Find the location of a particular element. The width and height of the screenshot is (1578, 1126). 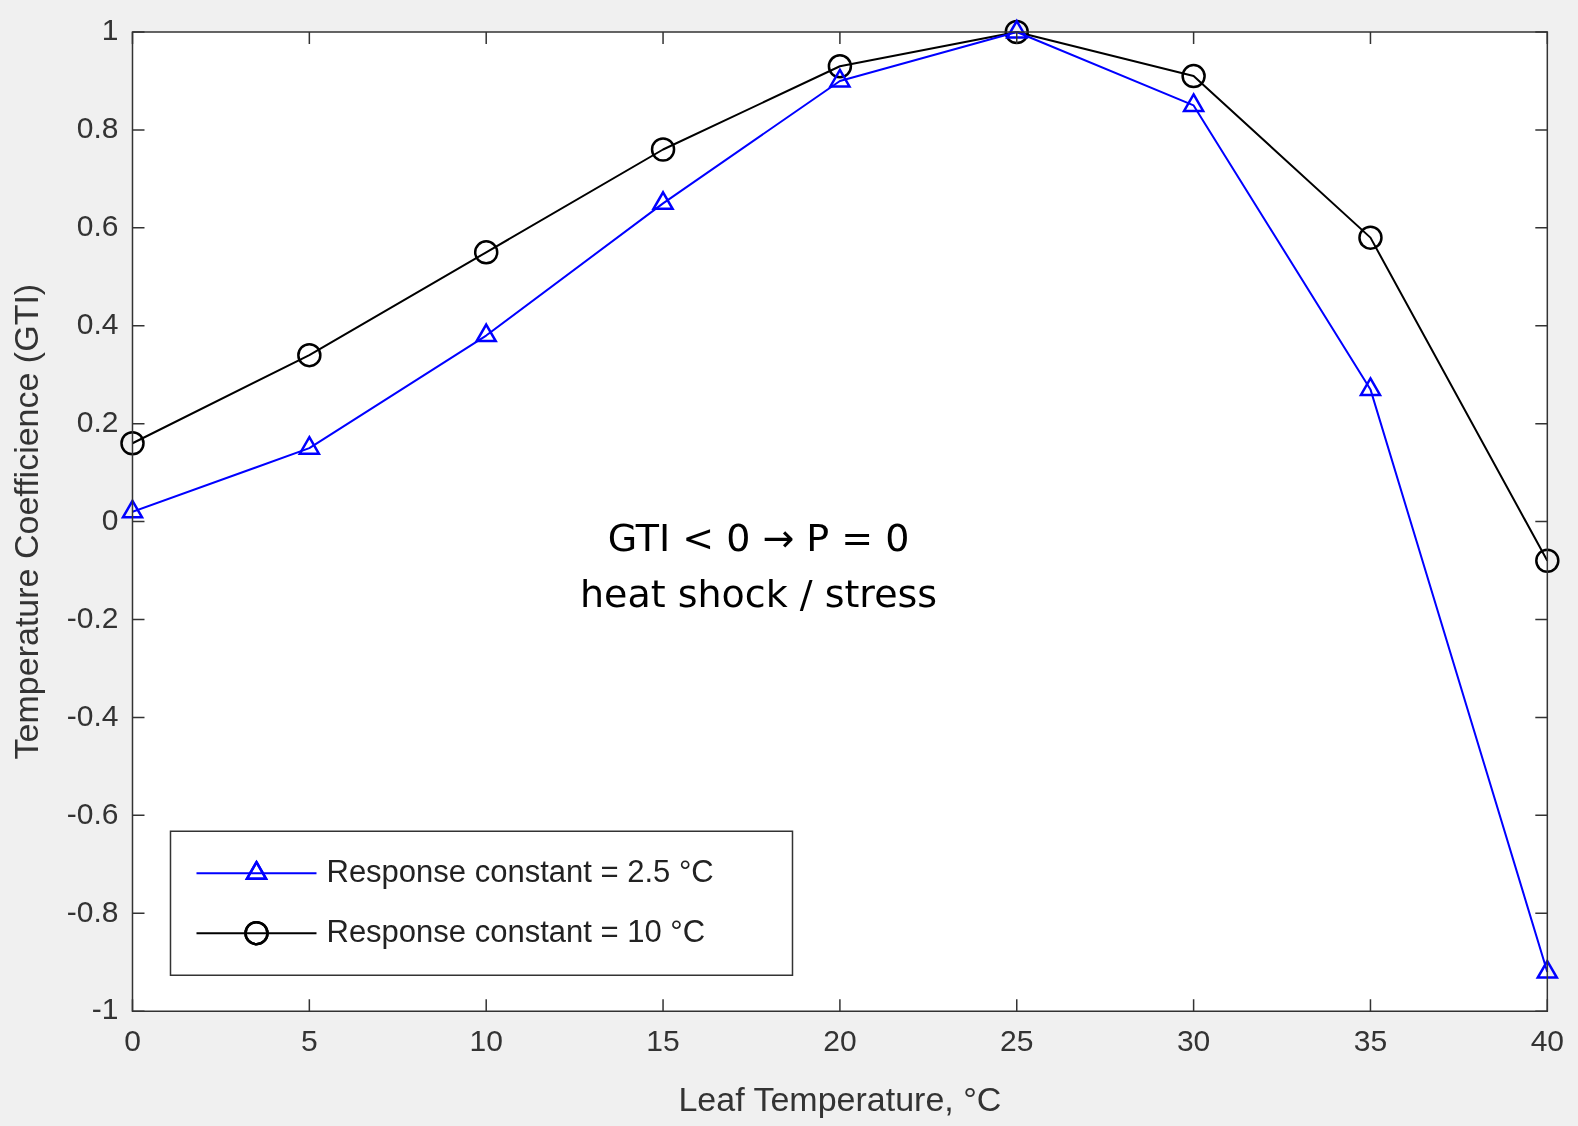

x-tick-label: 30 is located at coordinates (1193, 1041).